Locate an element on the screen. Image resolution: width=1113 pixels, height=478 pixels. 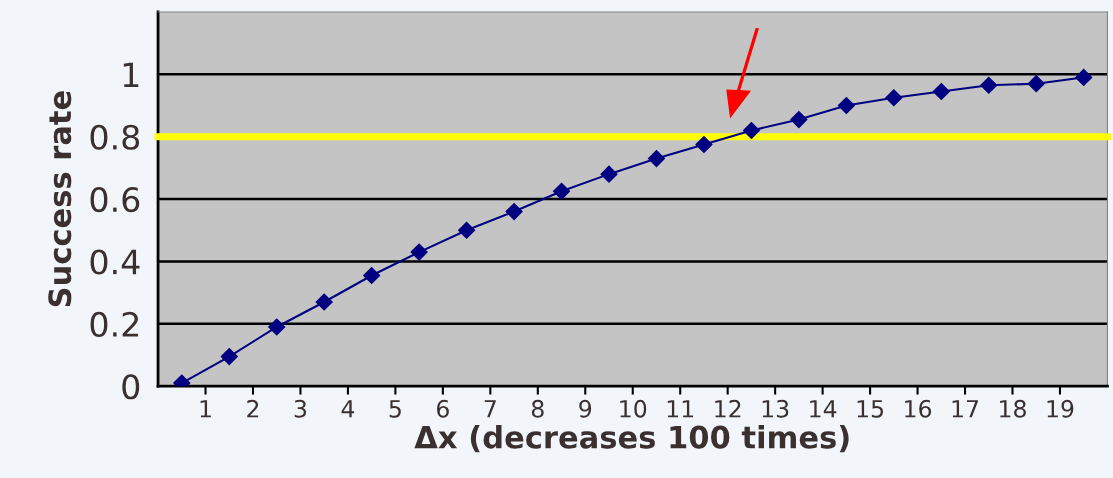
x-tick-label: 19 is located at coordinates (1060, 408).